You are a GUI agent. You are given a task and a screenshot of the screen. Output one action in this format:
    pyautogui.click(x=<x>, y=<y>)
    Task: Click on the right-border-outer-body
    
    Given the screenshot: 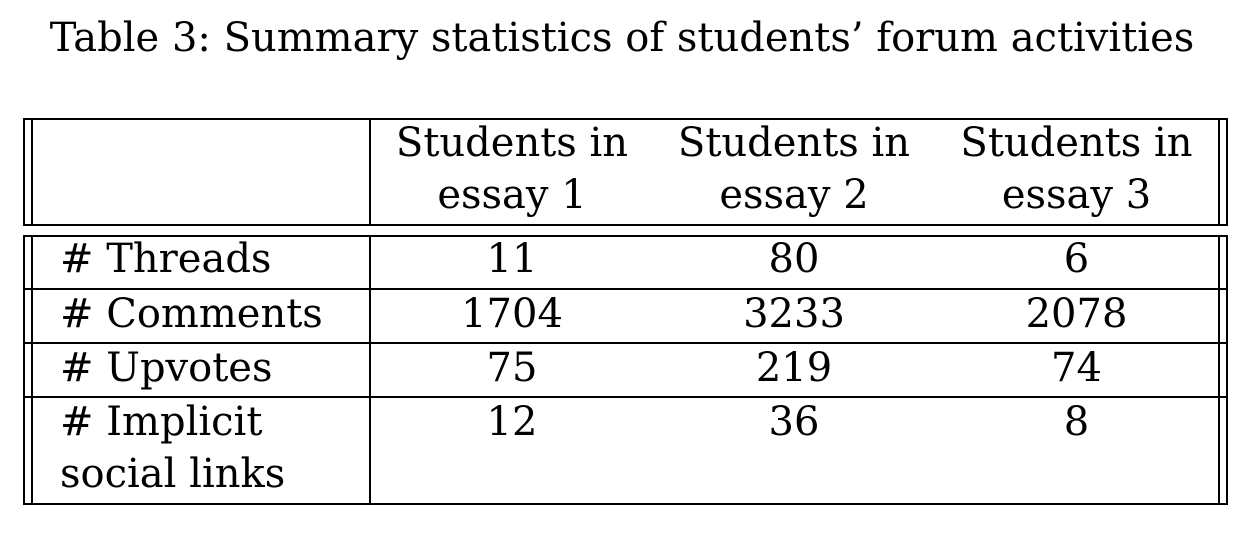 What is the action you would take?
    pyautogui.click(x=1227, y=370)
    